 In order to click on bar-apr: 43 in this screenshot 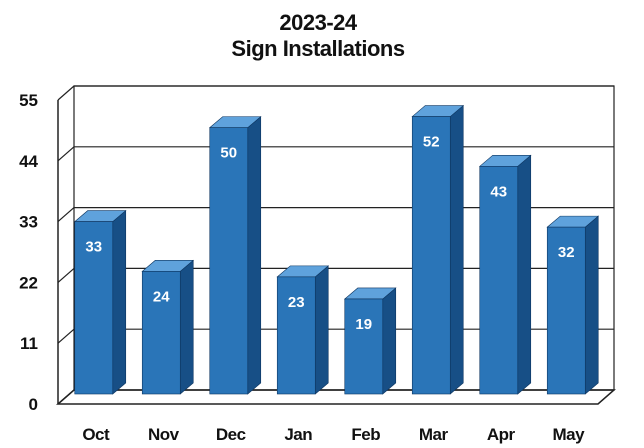, I will do `click(505, 274)`.